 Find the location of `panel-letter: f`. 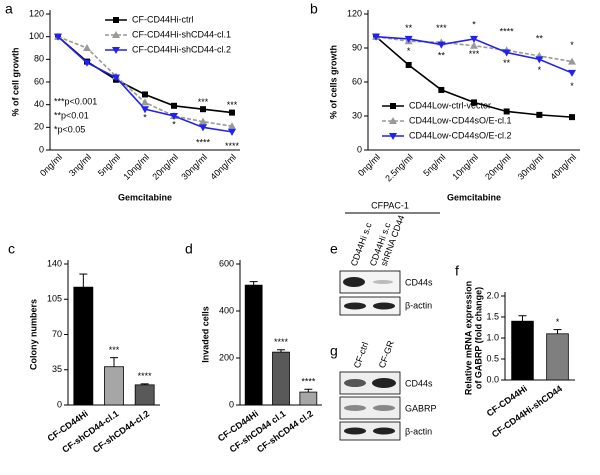

panel-letter: f is located at coordinates (457, 271).